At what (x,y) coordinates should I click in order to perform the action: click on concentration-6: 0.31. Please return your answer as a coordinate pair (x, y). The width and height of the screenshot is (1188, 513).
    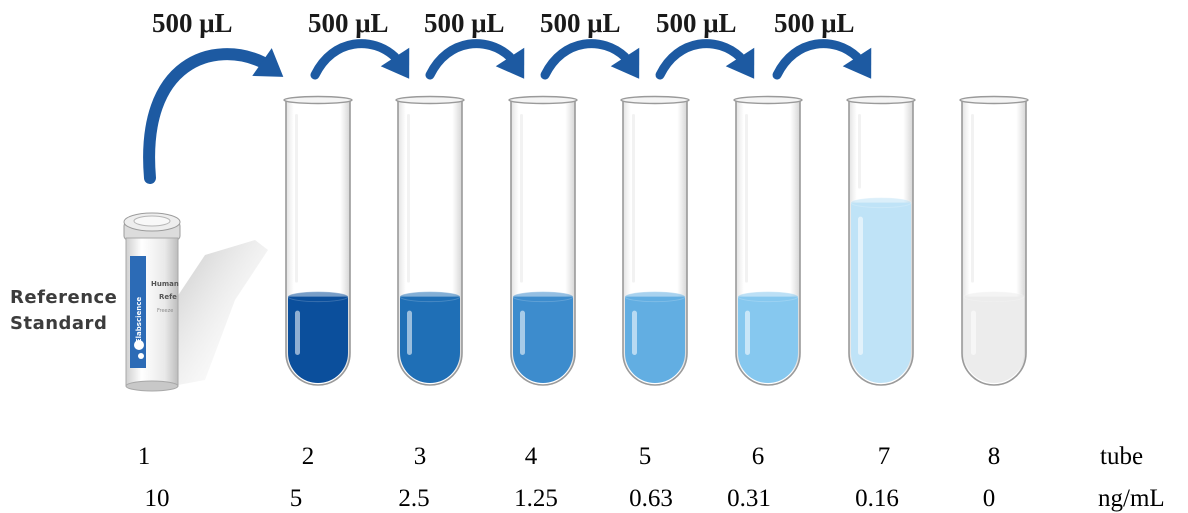
    Looking at the image, I should click on (749, 498).